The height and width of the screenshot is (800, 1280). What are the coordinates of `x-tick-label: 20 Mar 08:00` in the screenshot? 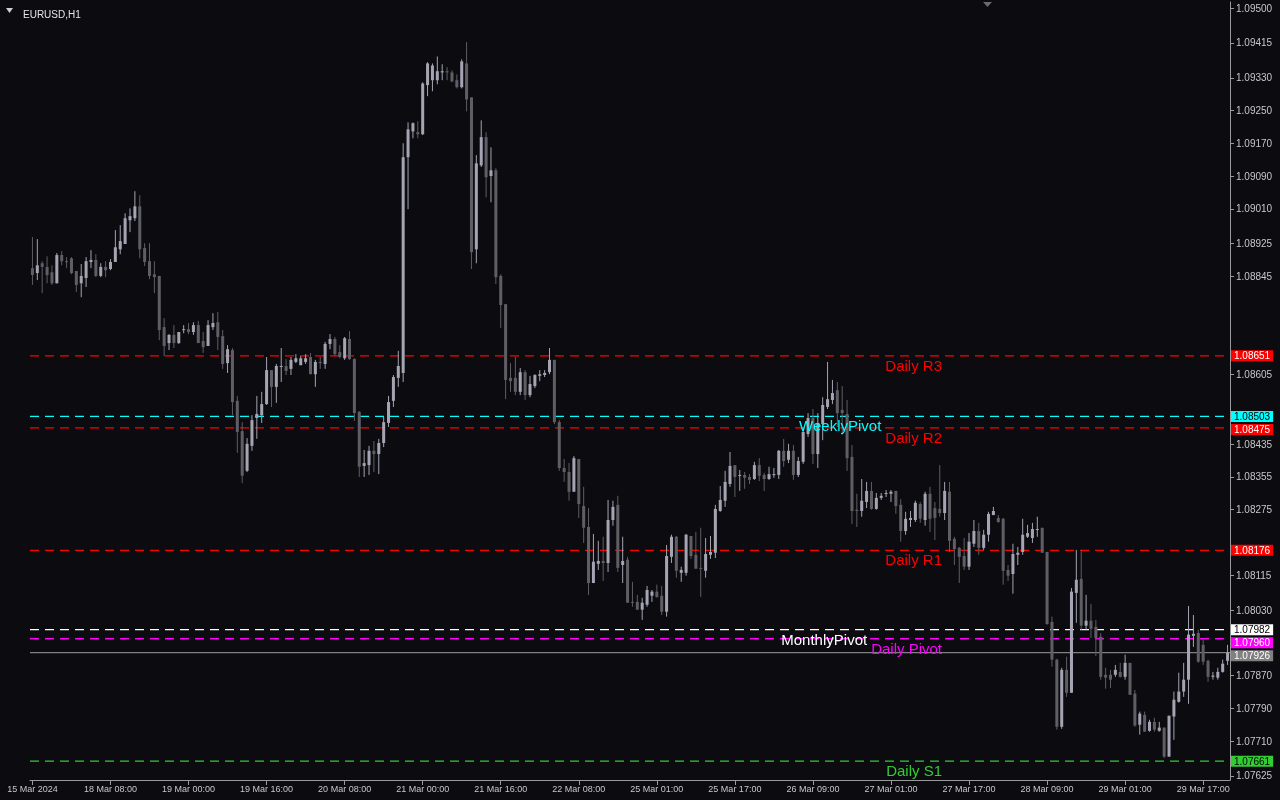 It's located at (345, 788).